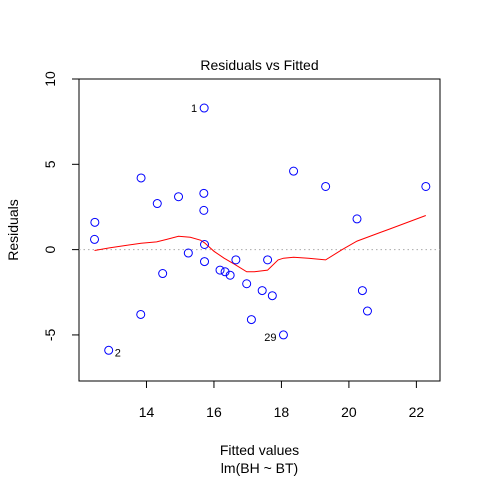 The image size is (480, 480). I want to click on smooth-line, so click(260, 244).